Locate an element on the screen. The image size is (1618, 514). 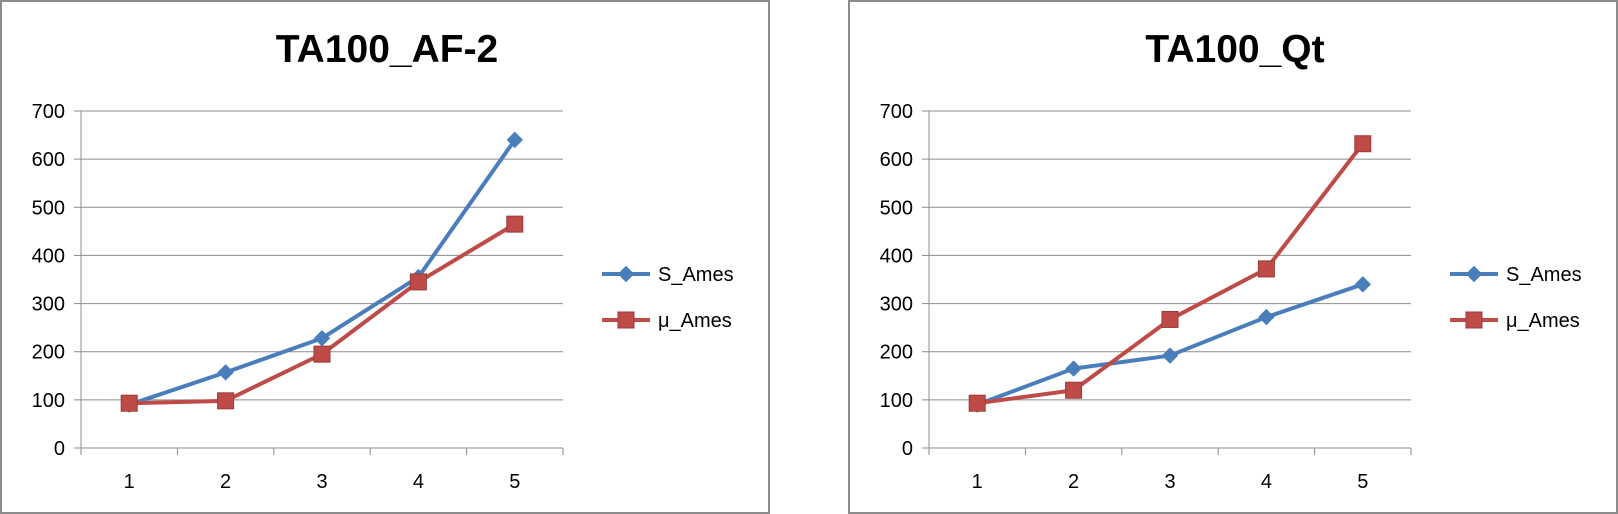
chart-title: TA100_Qt is located at coordinates (1235, 49).